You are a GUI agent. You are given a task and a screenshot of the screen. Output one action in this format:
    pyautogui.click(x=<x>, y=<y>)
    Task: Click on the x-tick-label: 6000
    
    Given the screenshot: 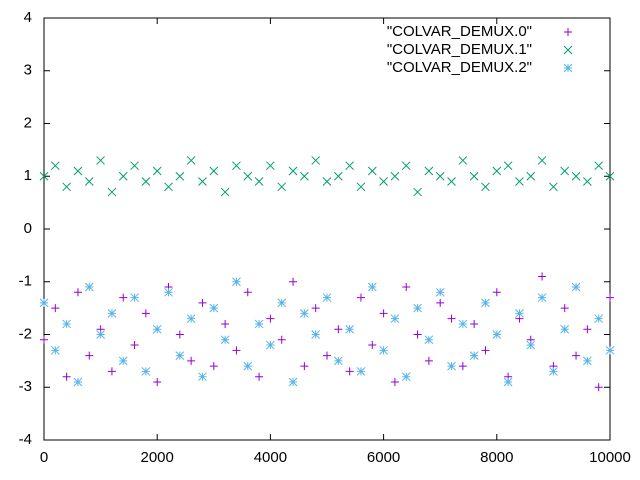 What is the action you would take?
    pyautogui.click(x=383, y=457)
    